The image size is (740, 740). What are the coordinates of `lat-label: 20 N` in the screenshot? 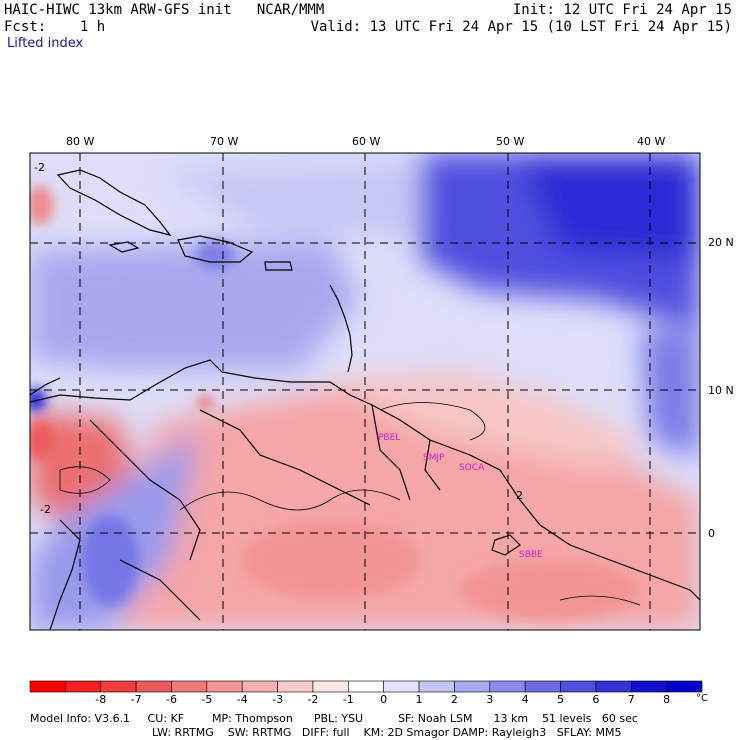 It's located at (721, 242).